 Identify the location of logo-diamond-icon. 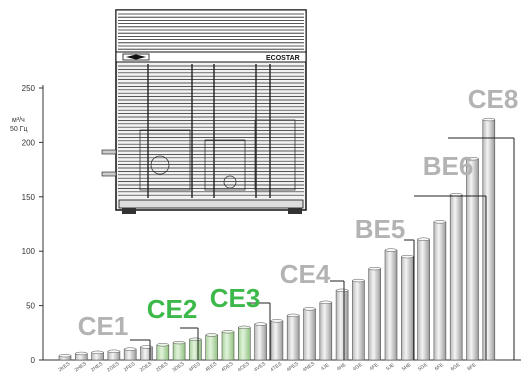
(136, 57).